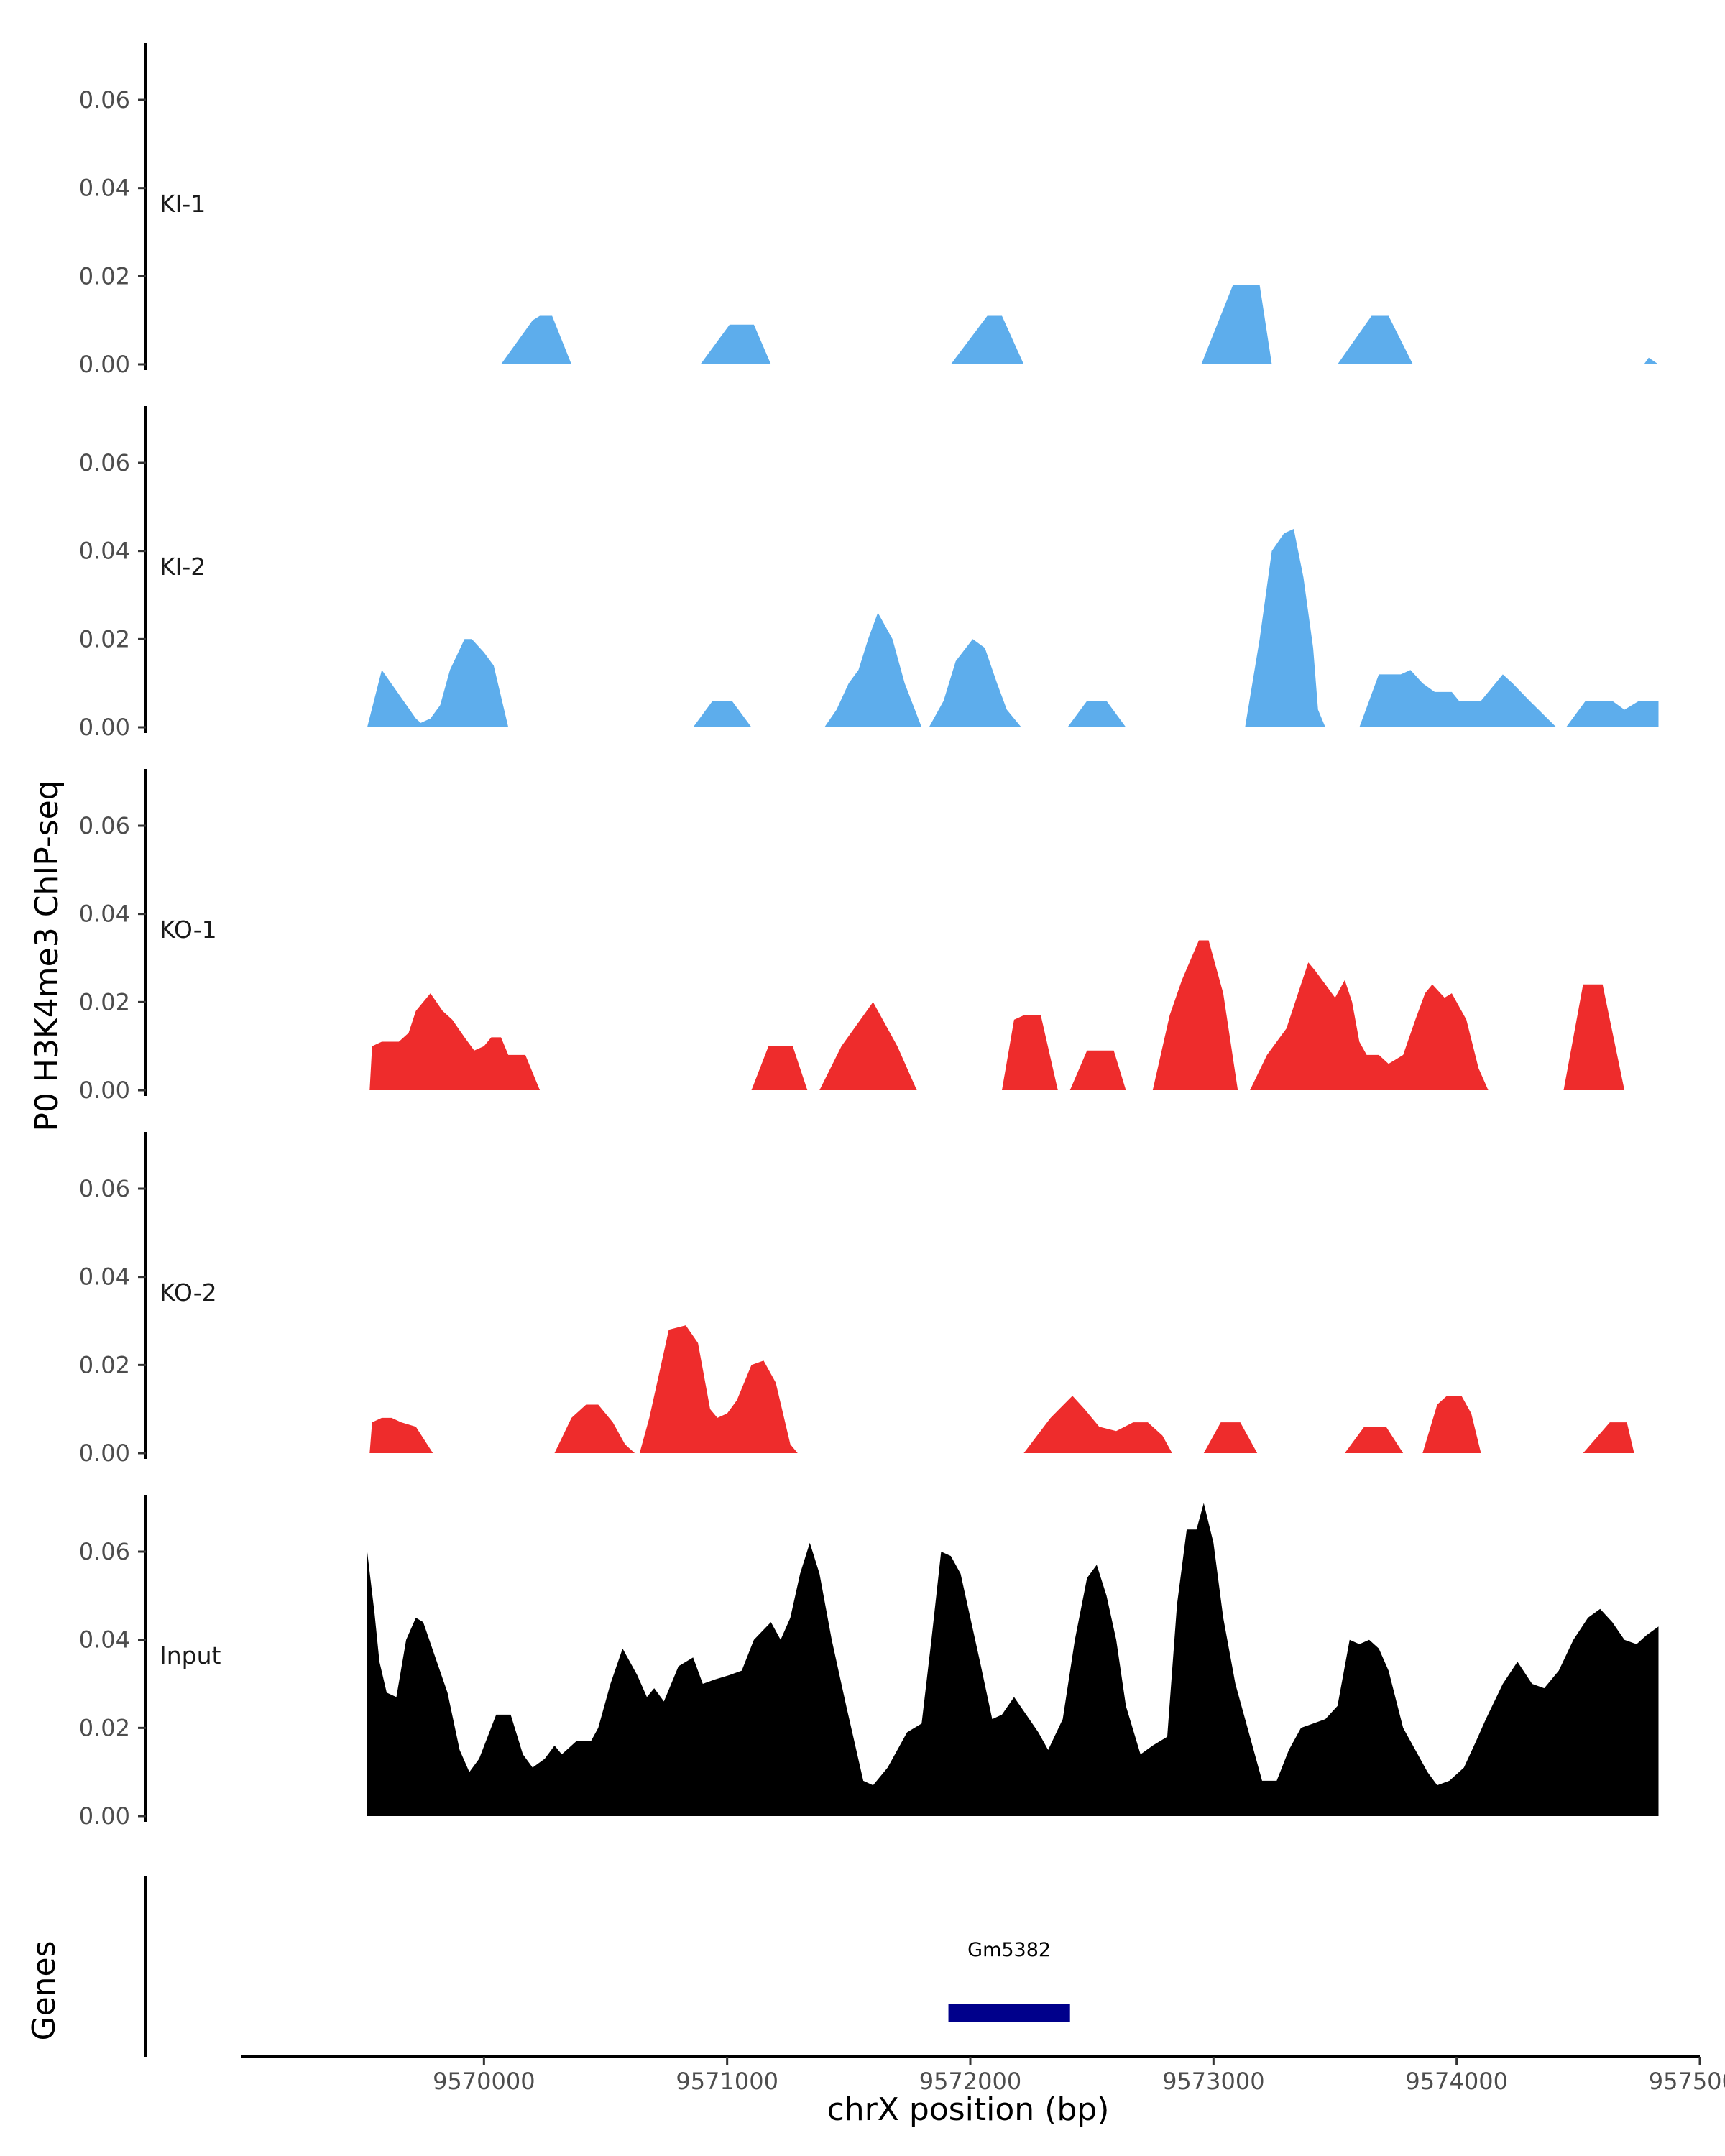 This screenshot has height=2156, width=1725. Describe the element at coordinates (188, 930) in the screenshot. I see `track-label: KO-1` at that location.